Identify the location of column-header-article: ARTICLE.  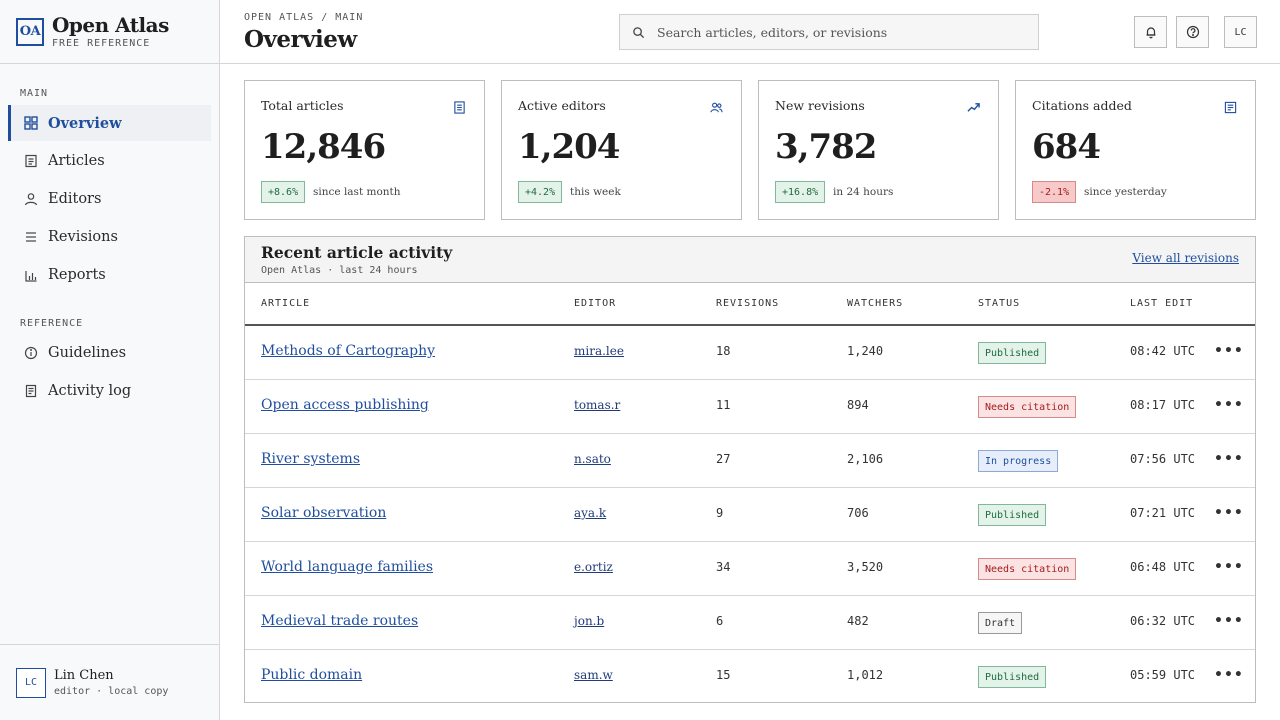
(286, 303).